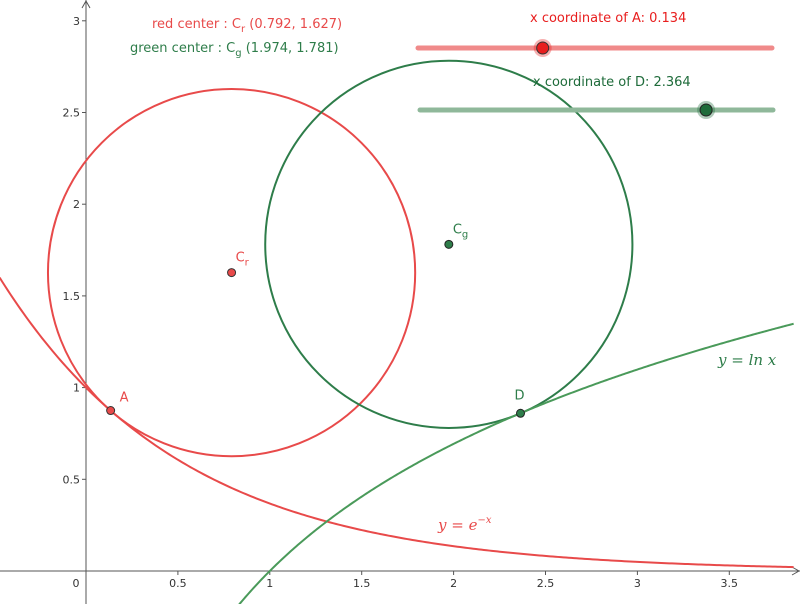  Describe the element at coordinates (730, 583) in the screenshot. I see `x-tick-label: 3.5` at that location.